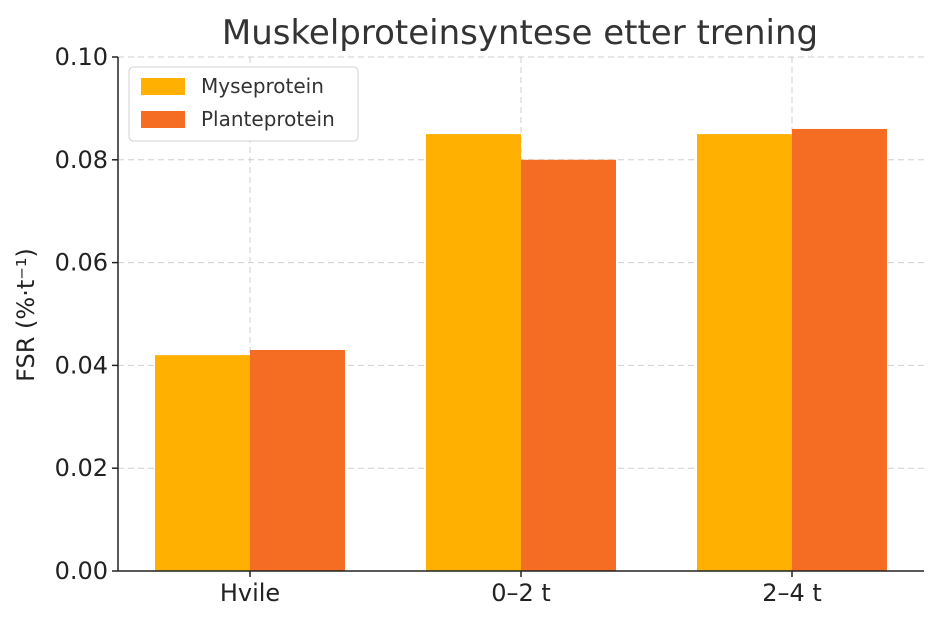  Describe the element at coordinates (268, 119) in the screenshot. I see `legend-label-planteprotein: Planteprotein` at that location.